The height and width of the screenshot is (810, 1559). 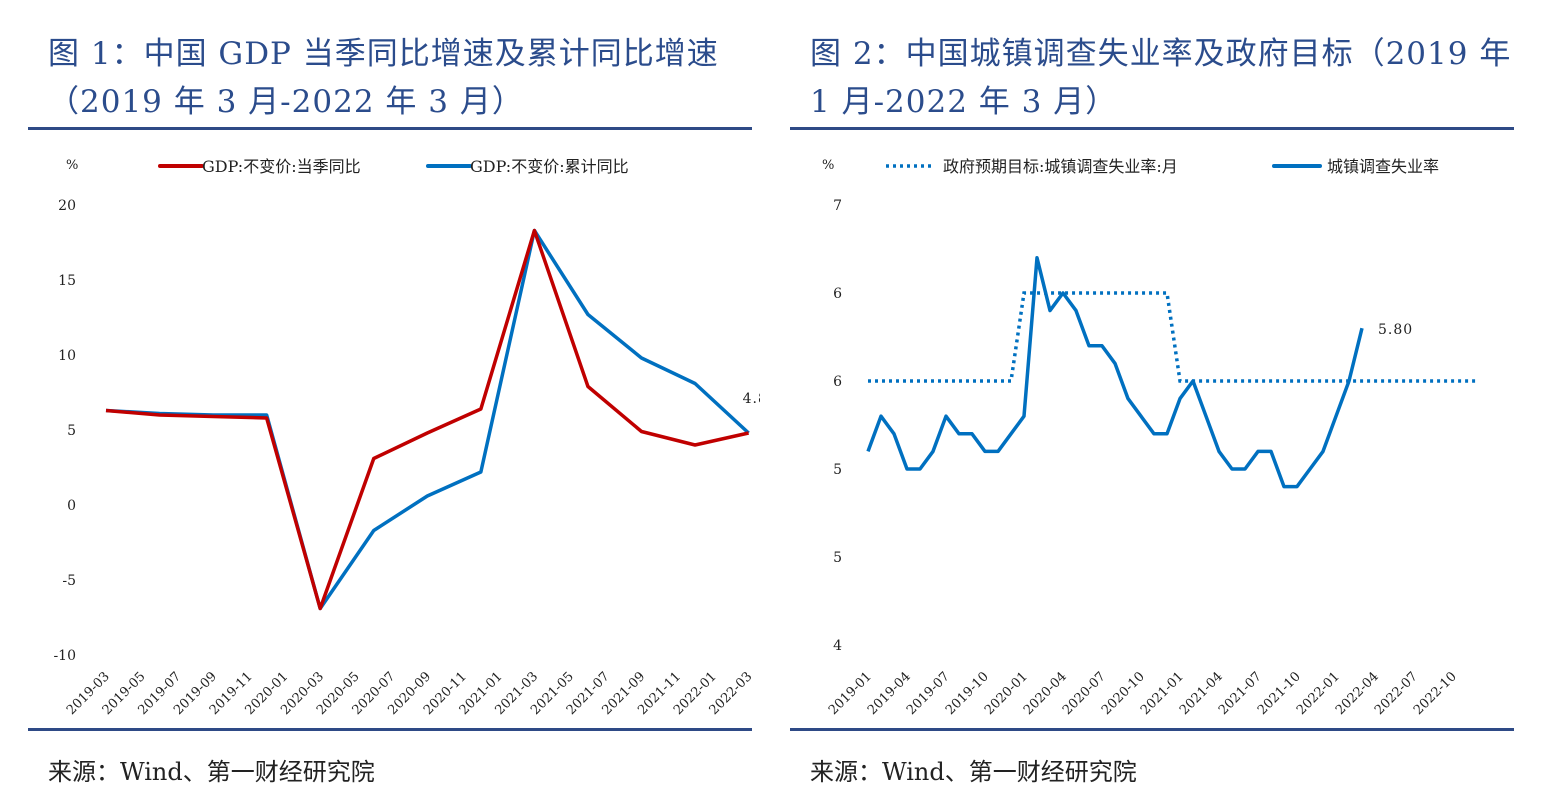 I want to click on y-tick-label: 4, so click(x=837, y=646).